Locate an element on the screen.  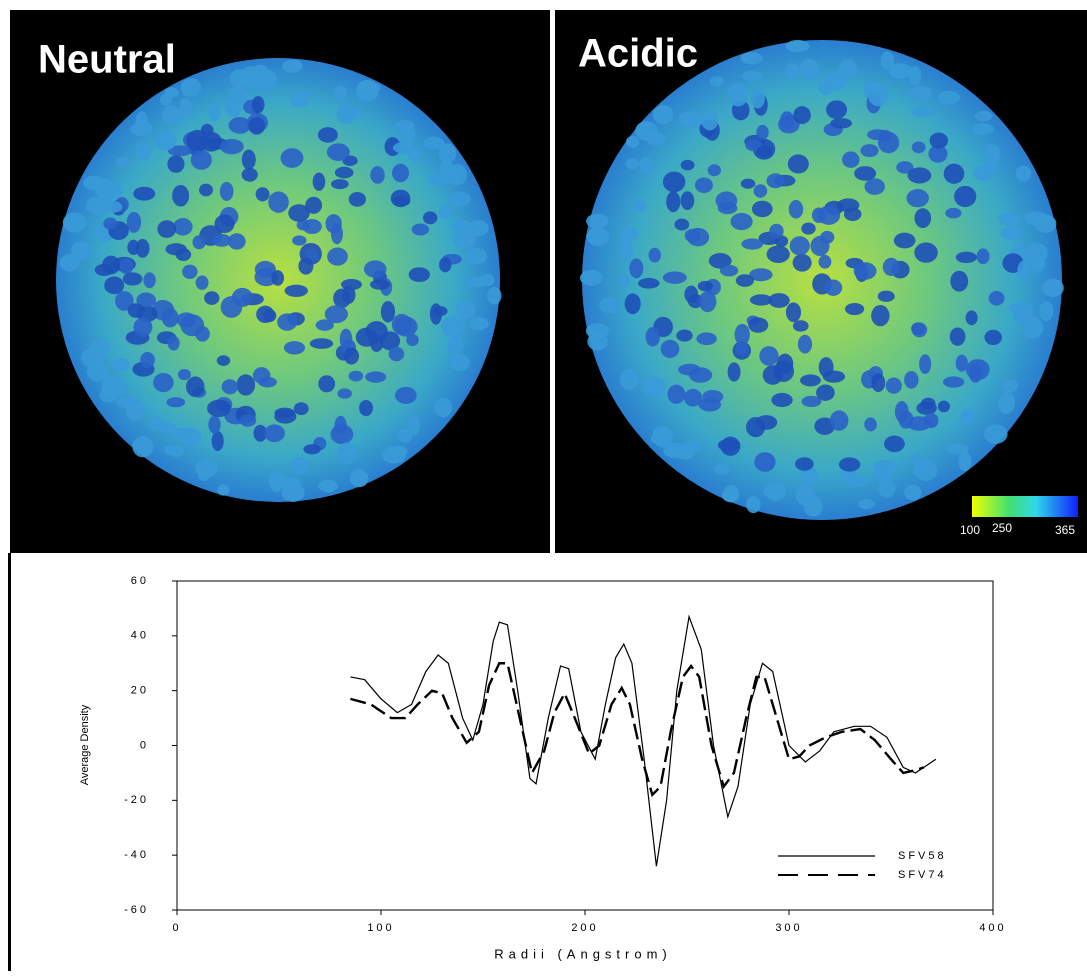
colorbar-label: 250 is located at coordinates (1002, 528).